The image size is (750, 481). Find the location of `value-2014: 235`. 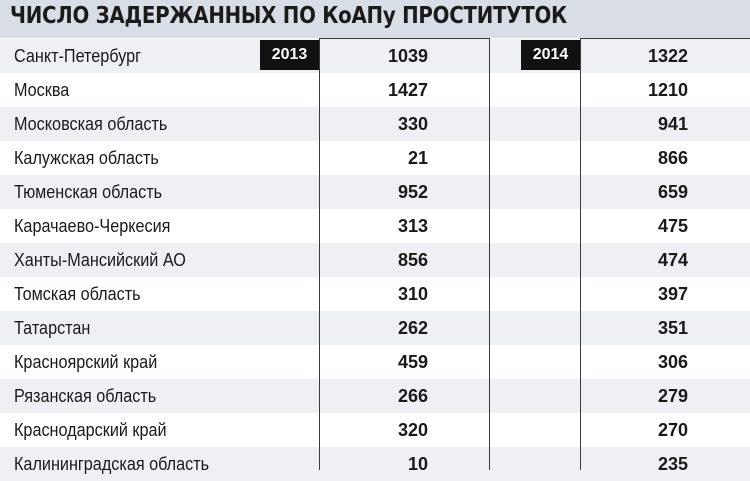

value-2014: 235 is located at coordinates (672, 464).